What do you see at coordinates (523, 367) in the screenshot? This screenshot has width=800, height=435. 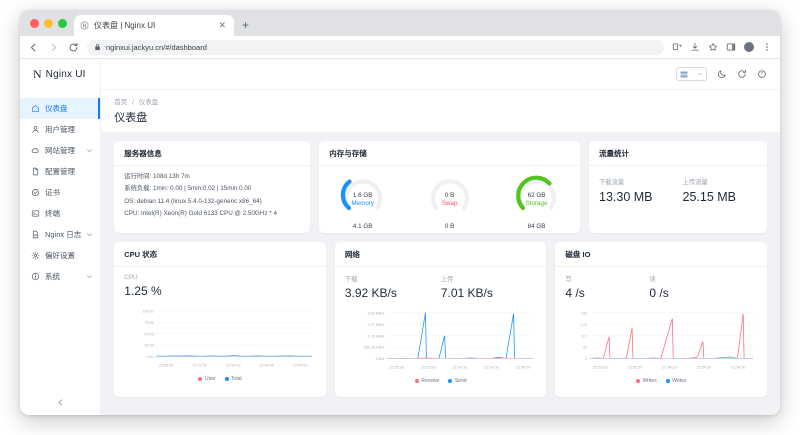 I see `net-xtick-4: 22:54:50` at bounding box center [523, 367].